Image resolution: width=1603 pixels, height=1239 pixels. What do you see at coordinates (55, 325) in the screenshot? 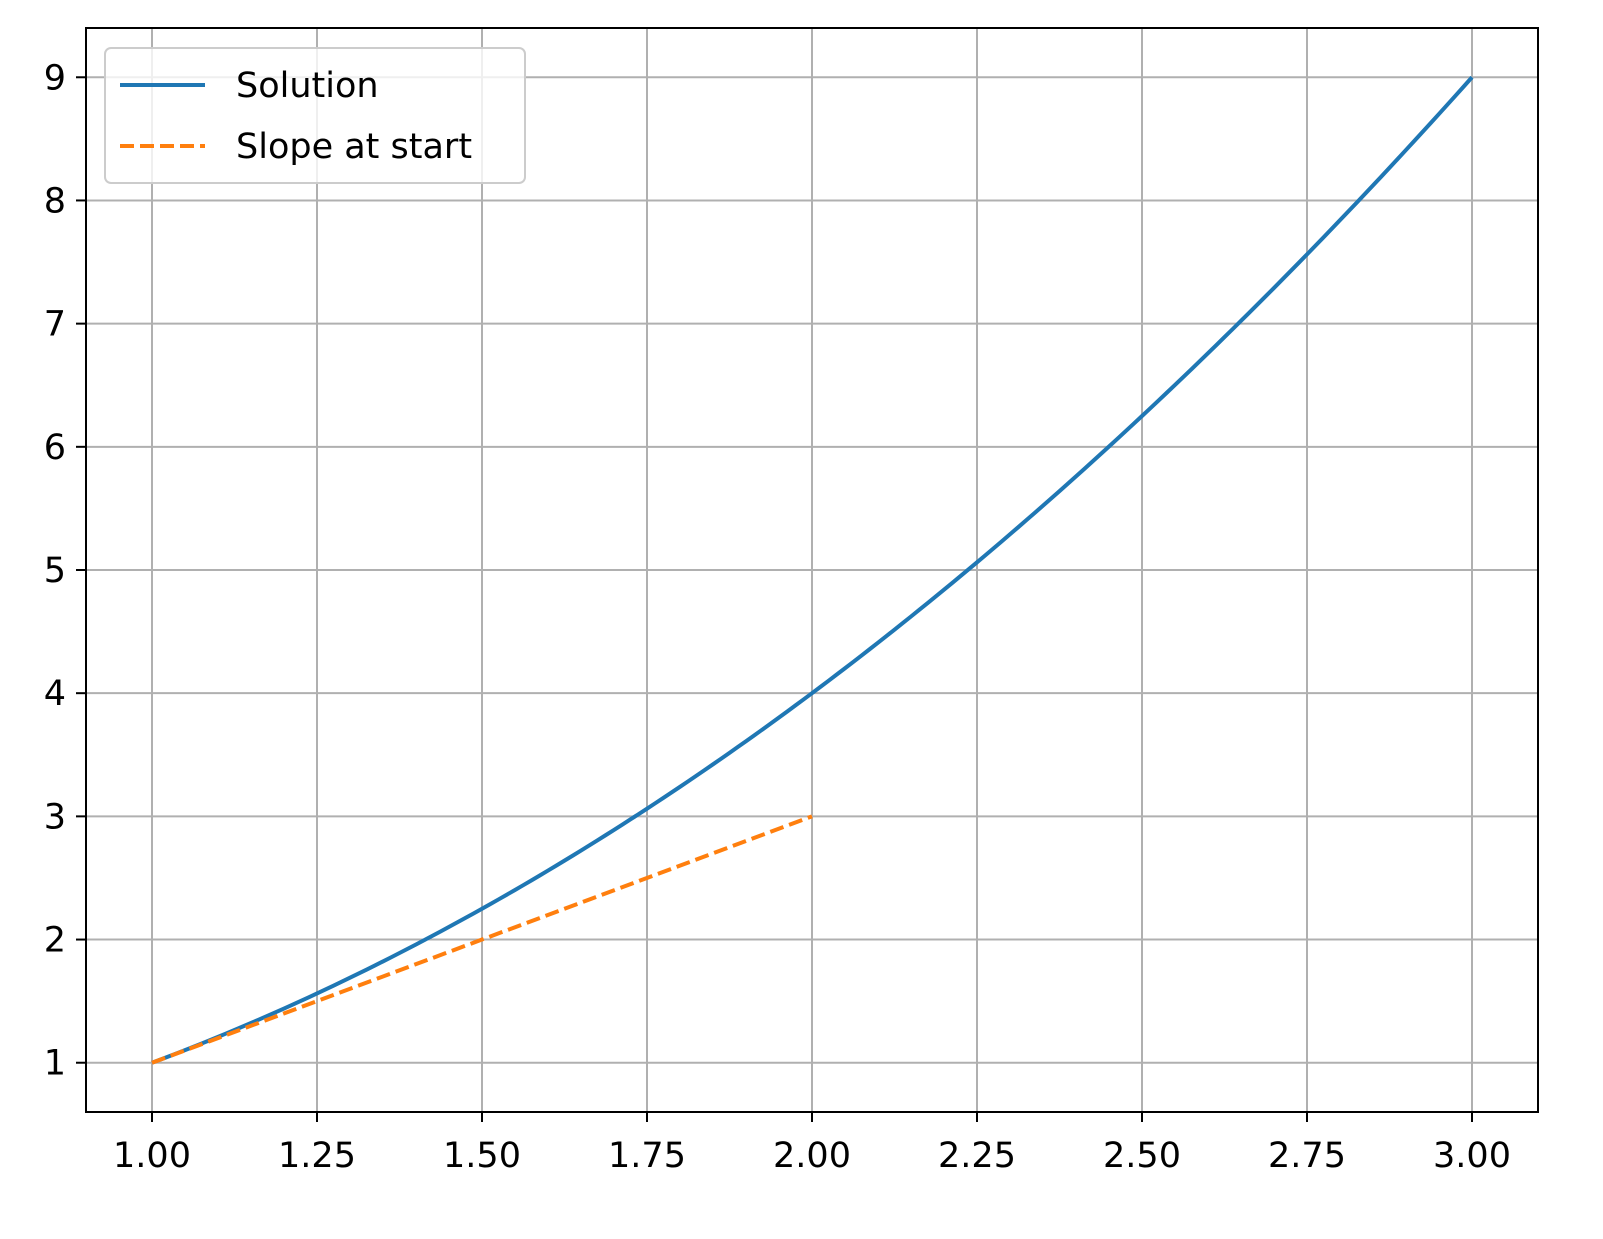
I see `y-tick-label: 7` at bounding box center [55, 325].